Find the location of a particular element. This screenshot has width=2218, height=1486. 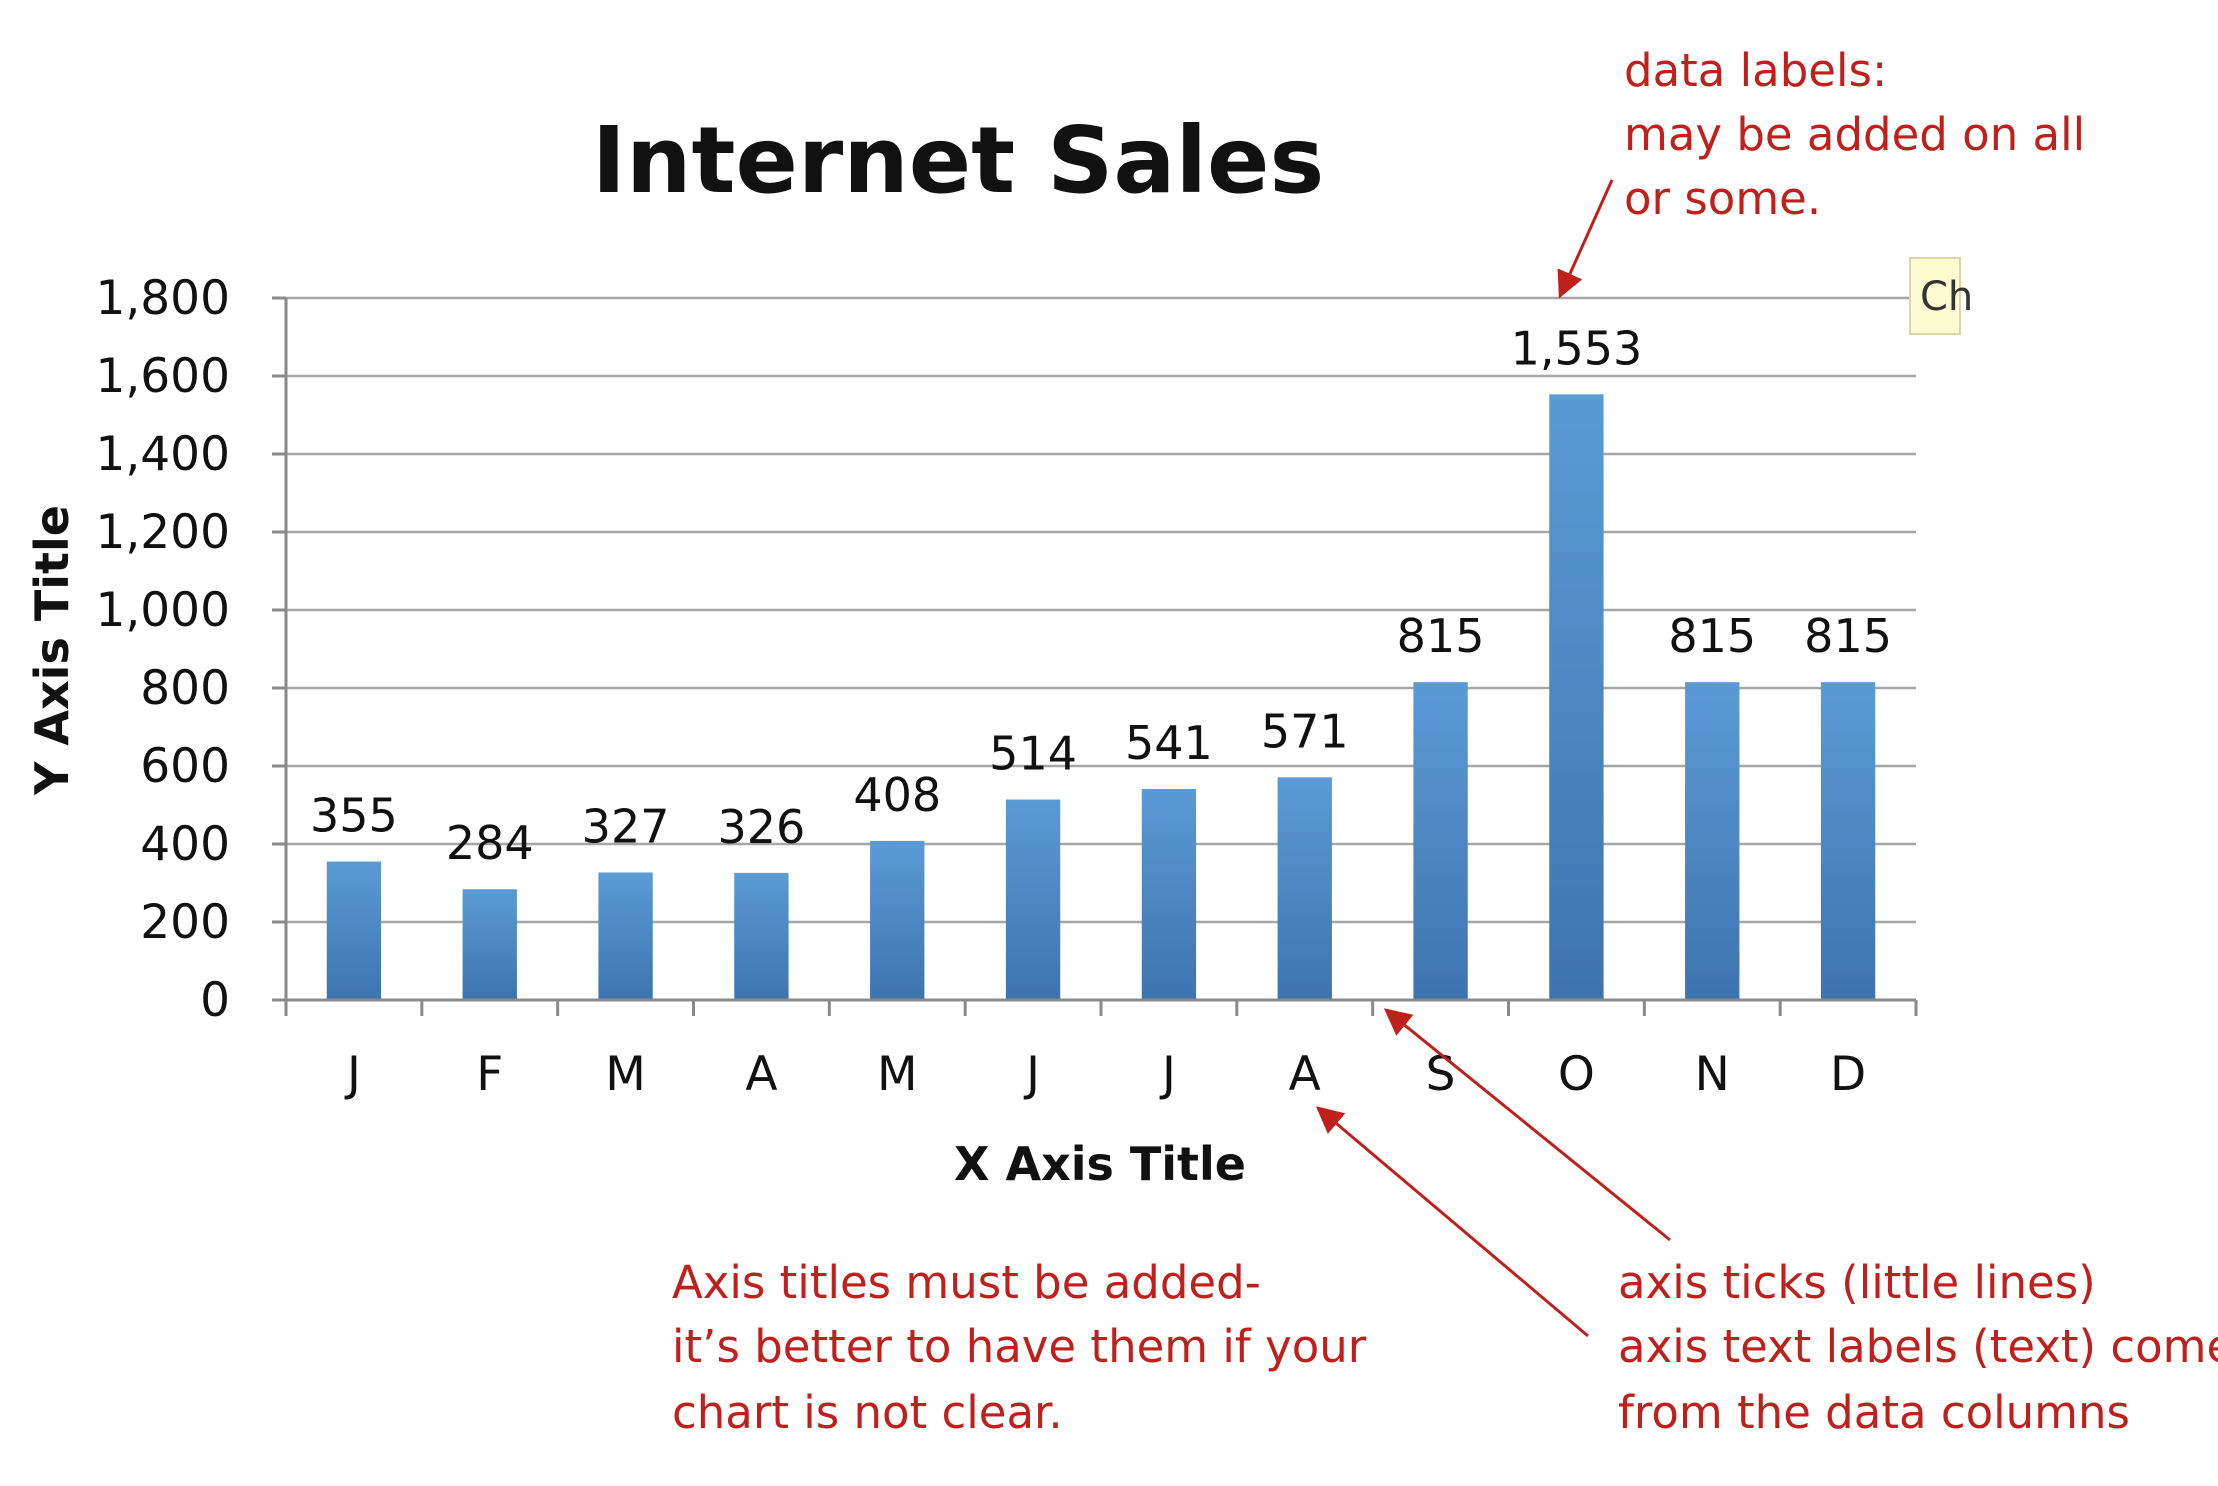

annotation-ticks-arrow is located at coordinates (1527, 1125).